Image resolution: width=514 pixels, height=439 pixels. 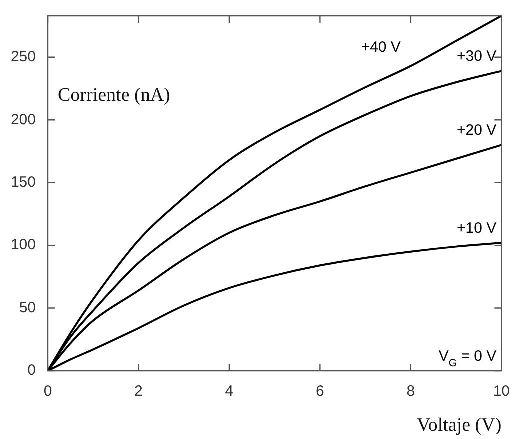 I want to click on y-tick-label: 50, so click(x=27, y=307).